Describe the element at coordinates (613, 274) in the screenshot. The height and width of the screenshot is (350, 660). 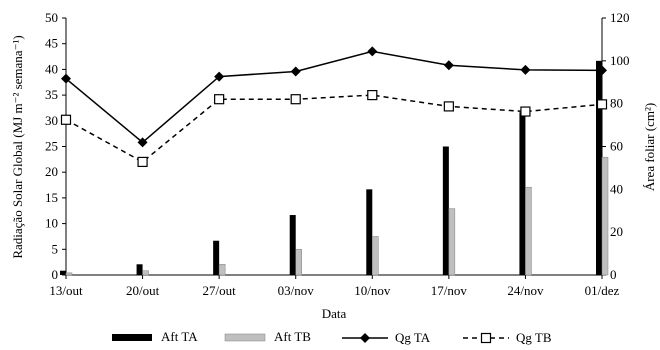
I see `y-right-tick-label: 0` at that location.